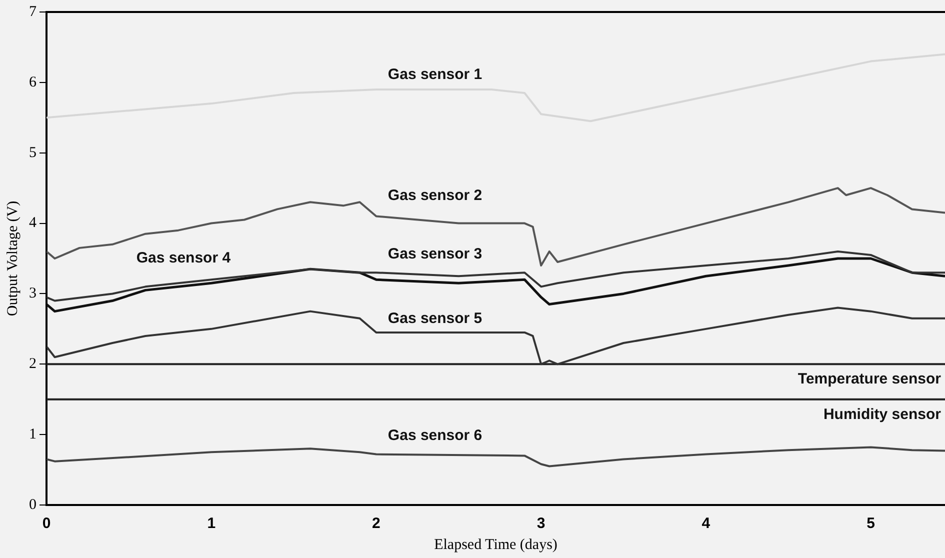  I want to click on y-tick-label: 4, so click(33, 223).